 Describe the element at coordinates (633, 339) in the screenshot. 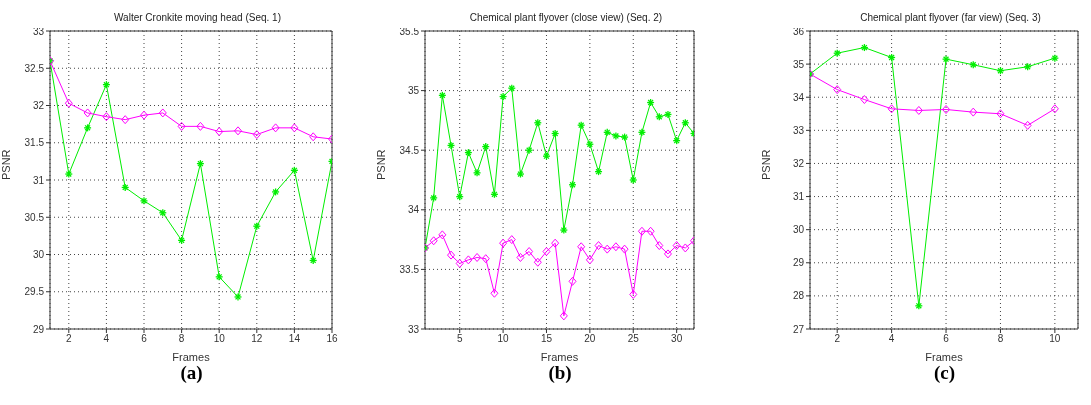

I see `x-tick-label: 25` at that location.